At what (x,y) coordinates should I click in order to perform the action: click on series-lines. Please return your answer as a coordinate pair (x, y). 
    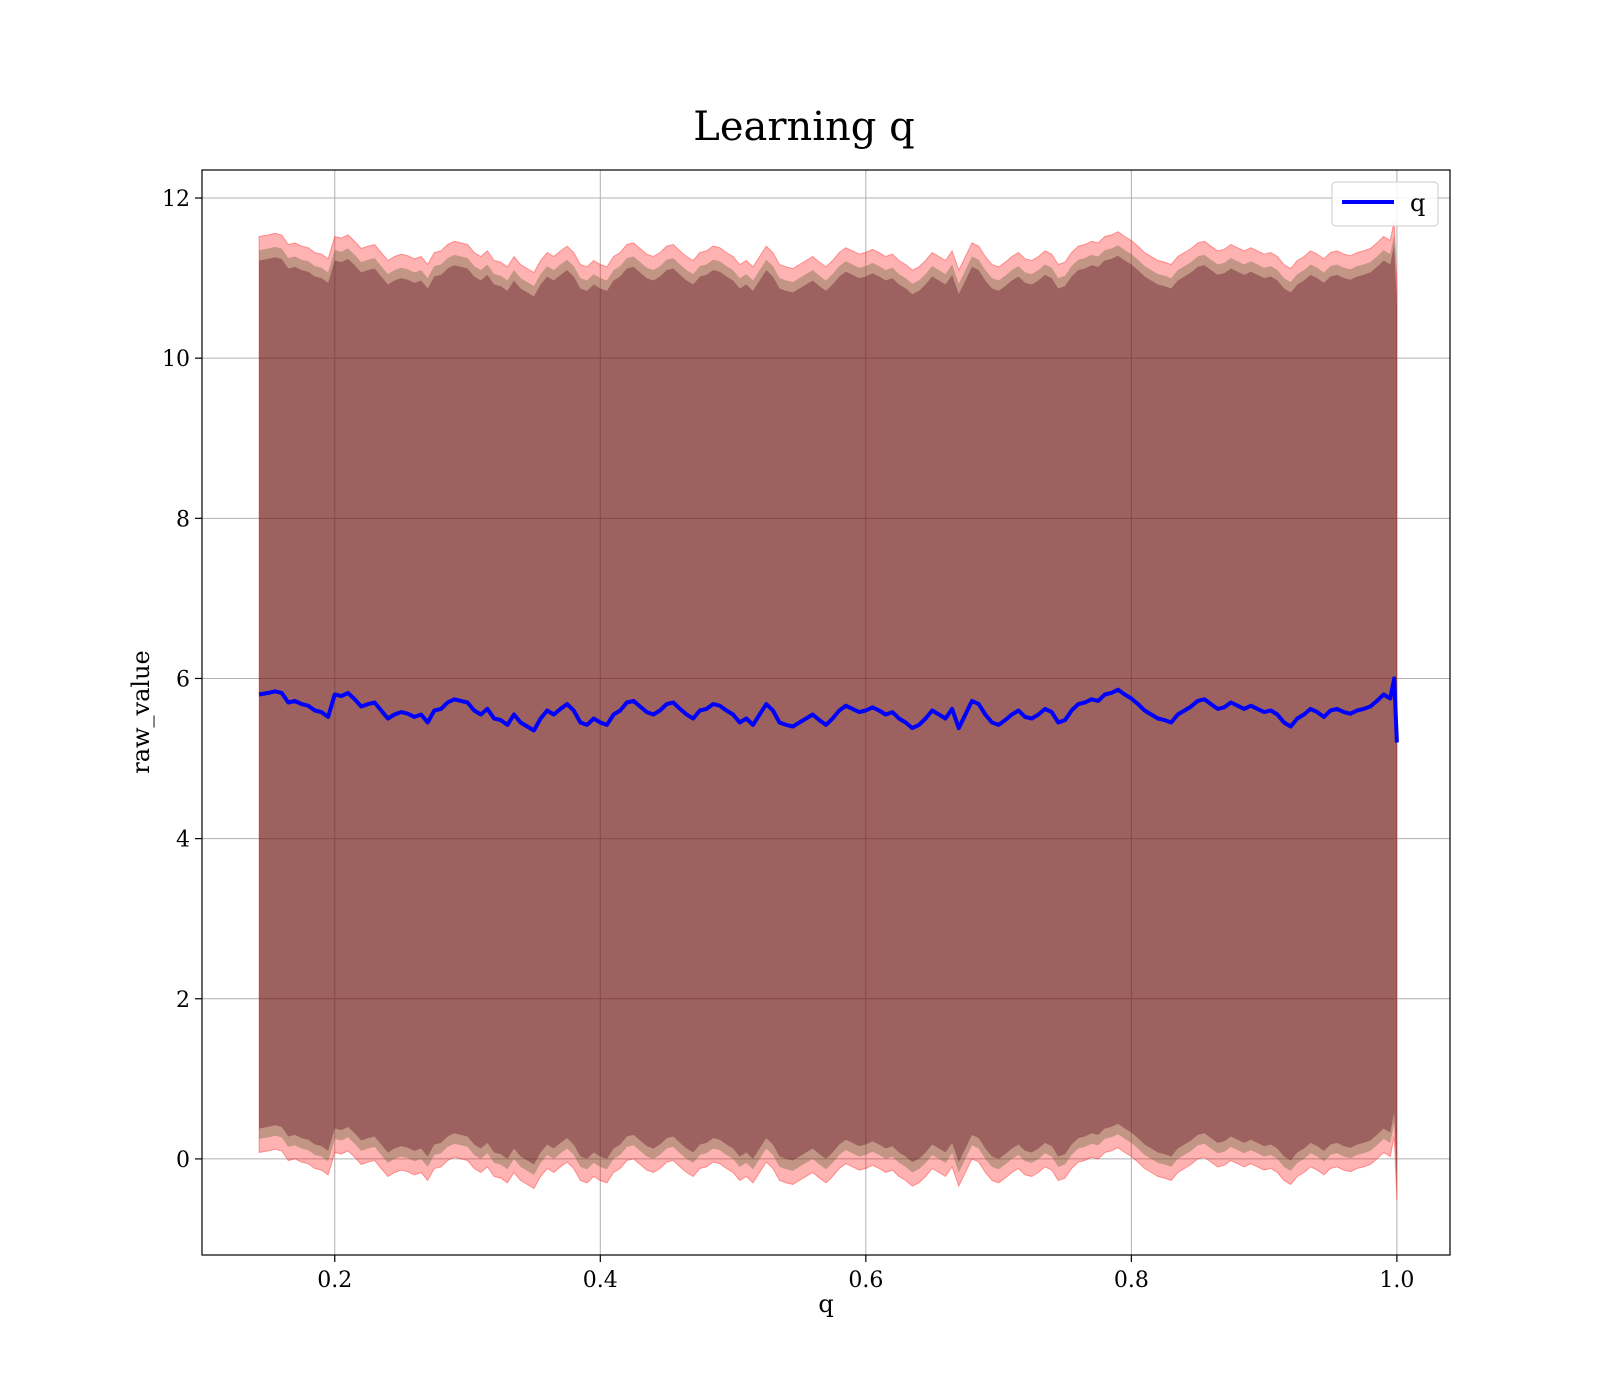
    Looking at the image, I should click on (828, 709).